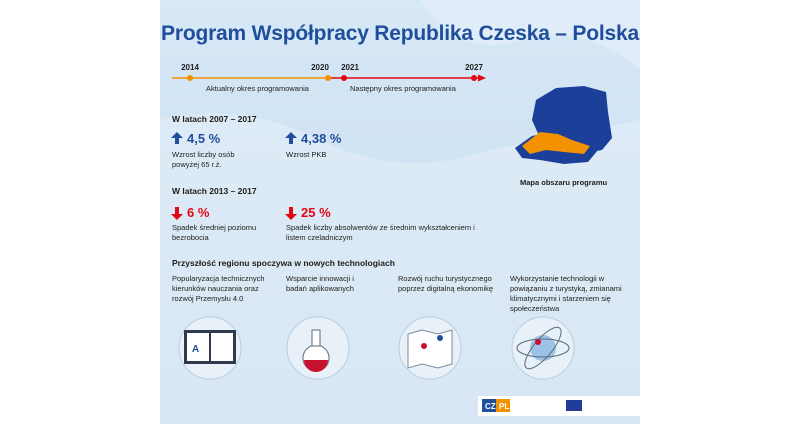 This screenshot has width=800, height=424. What do you see at coordinates (403, 88) in the screenshot?
I see `timeline-label: Następny okres programowania` at bounding box center [403, 88].